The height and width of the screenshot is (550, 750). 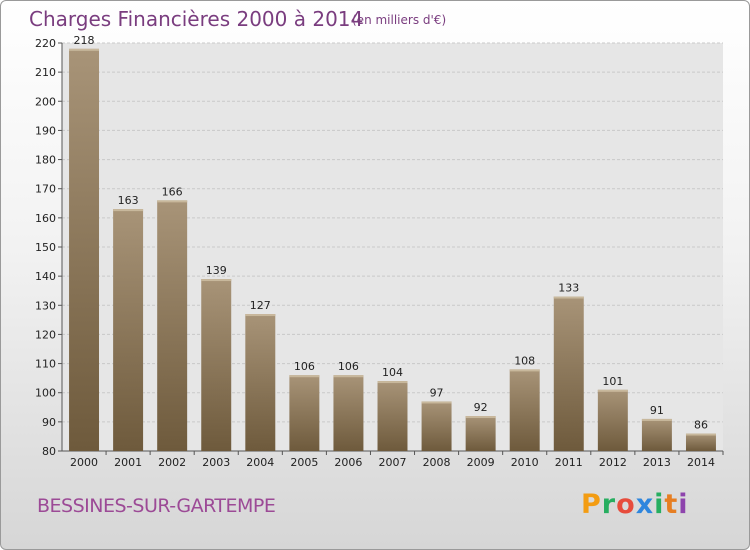 I want to click on value-label-2011: 133, so click(x=568, y=288).